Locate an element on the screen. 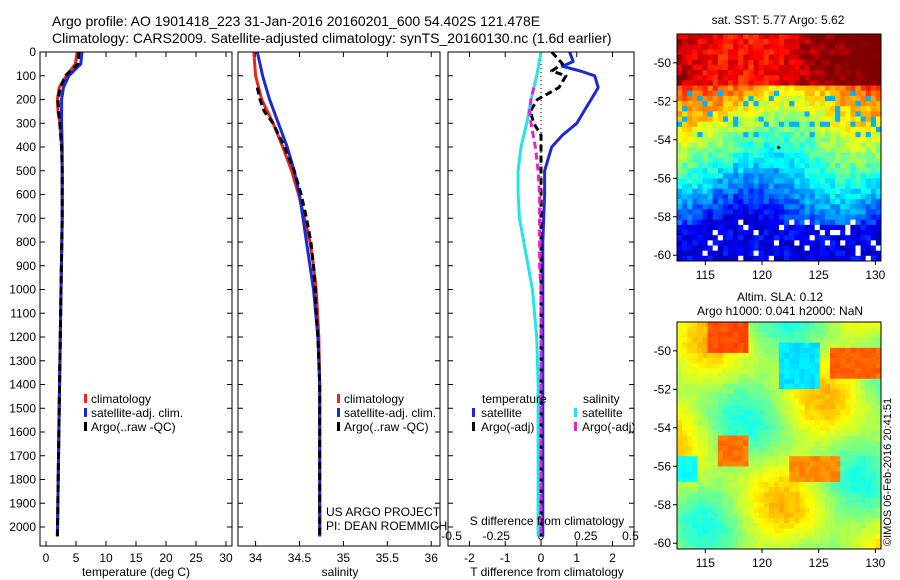 This screenshot has height=580, width=900. map-y-tick-label: -54 is located at coordinates (663, 140).